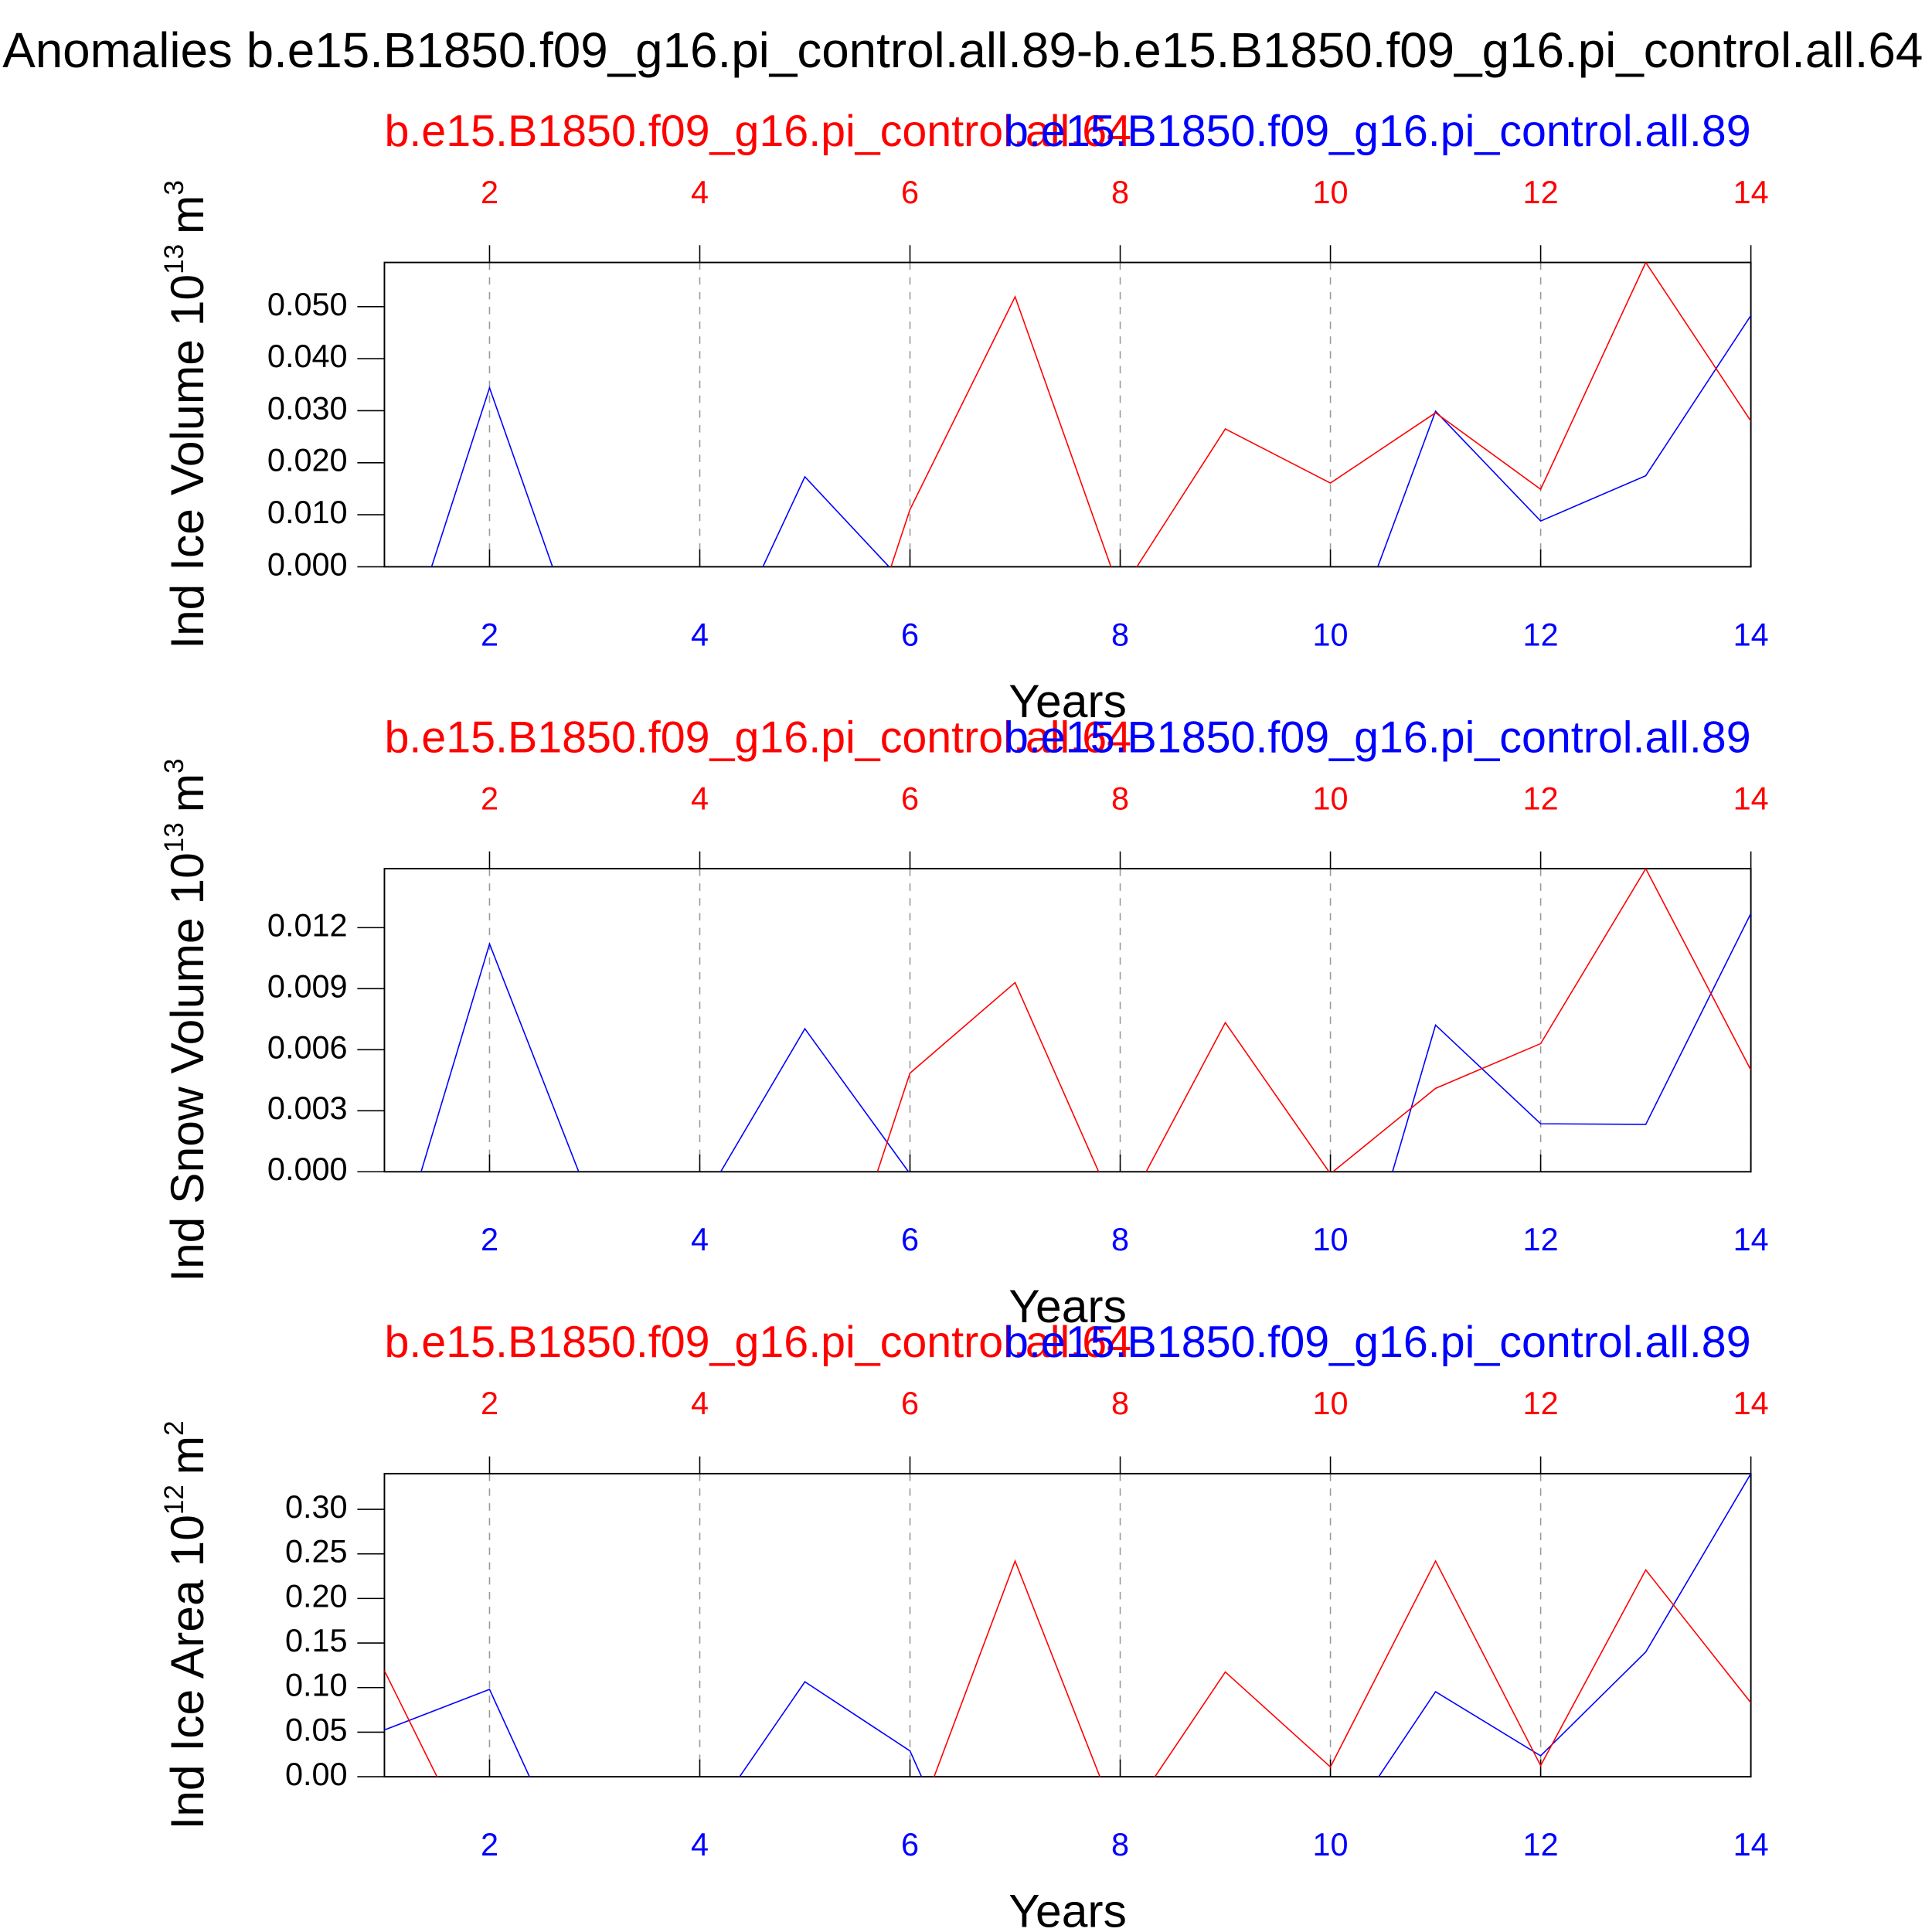 This screenshot has width=1932, height=1932. What do you see at coordinates (174, 1428) in the screenshot?
I see `y-axis-title-unit-exponent: 2` at bounding box center [174, 1428].